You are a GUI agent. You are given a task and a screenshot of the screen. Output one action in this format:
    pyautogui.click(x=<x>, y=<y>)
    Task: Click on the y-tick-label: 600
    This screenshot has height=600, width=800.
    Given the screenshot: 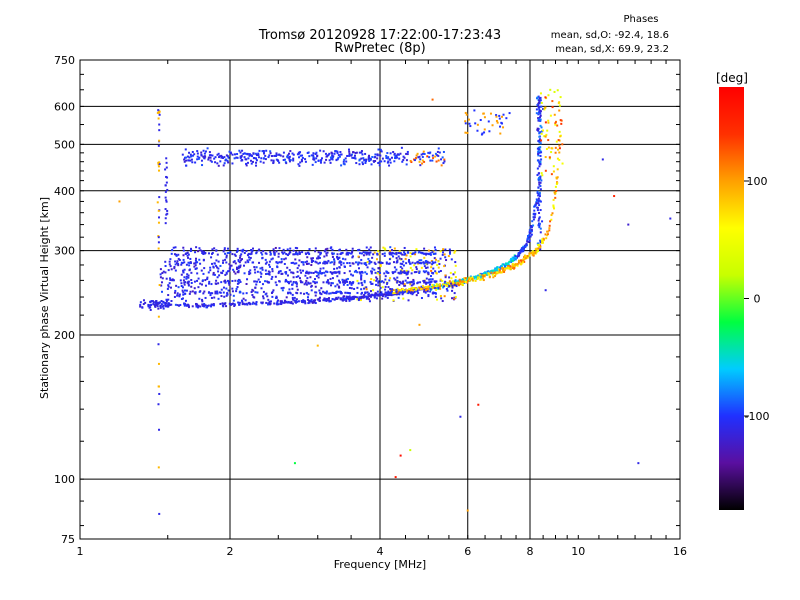 What is the action you would take?
    pyautogui.click(x=64, y=106)
    